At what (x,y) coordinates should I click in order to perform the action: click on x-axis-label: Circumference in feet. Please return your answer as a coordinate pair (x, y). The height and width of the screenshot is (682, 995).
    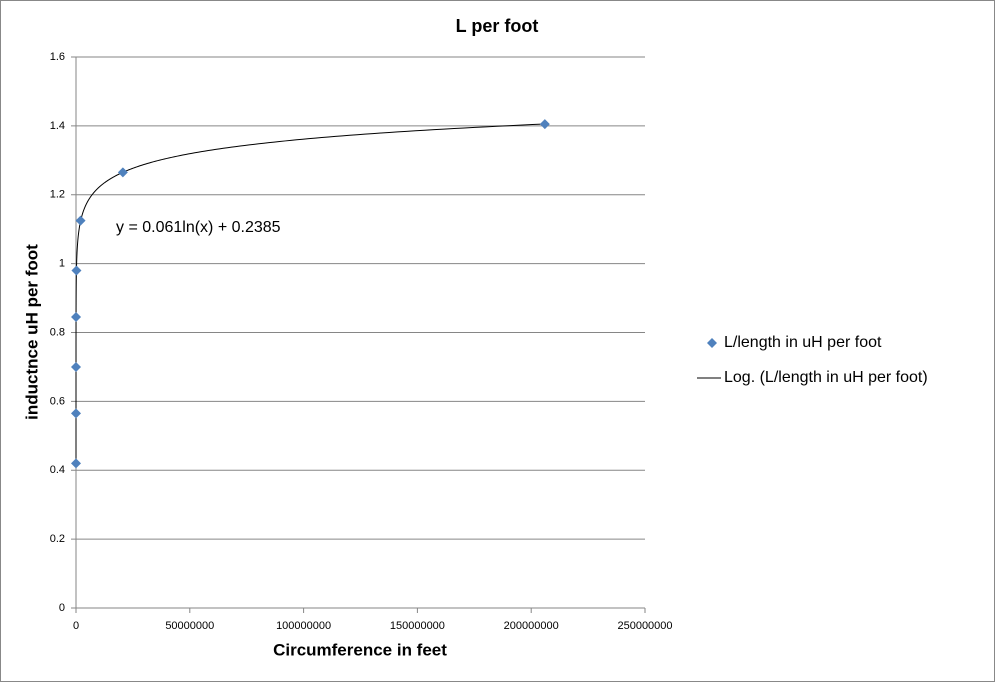
    Looking at the image, I should click on (360, 649).